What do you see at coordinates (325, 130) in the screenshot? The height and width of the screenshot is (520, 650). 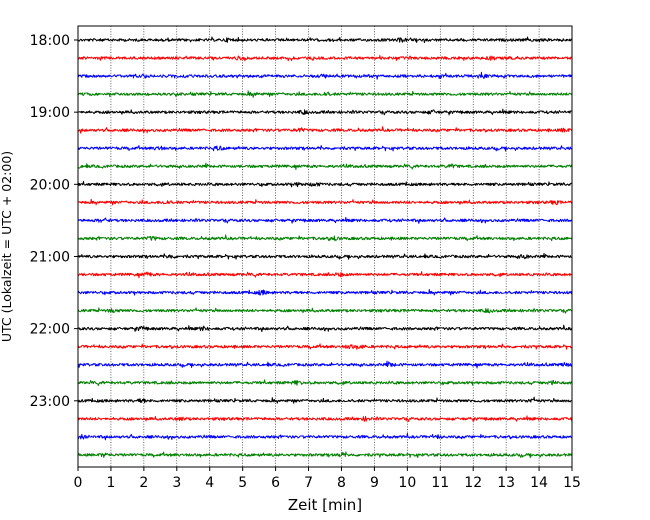 I see `trace-1915` at bounding box center [325, 130].